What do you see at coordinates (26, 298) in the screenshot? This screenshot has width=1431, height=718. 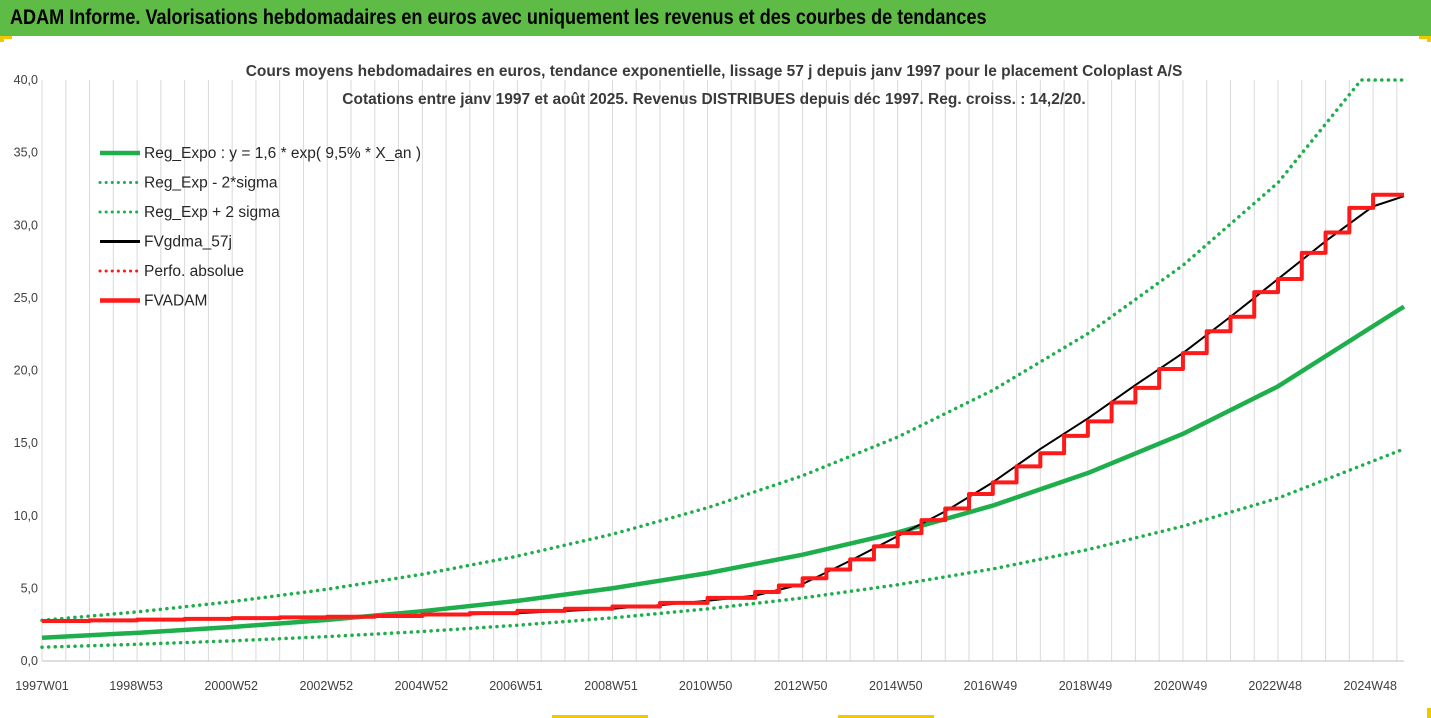 I see `y-tick-label: 25,0` at bounding box center [26, 298].